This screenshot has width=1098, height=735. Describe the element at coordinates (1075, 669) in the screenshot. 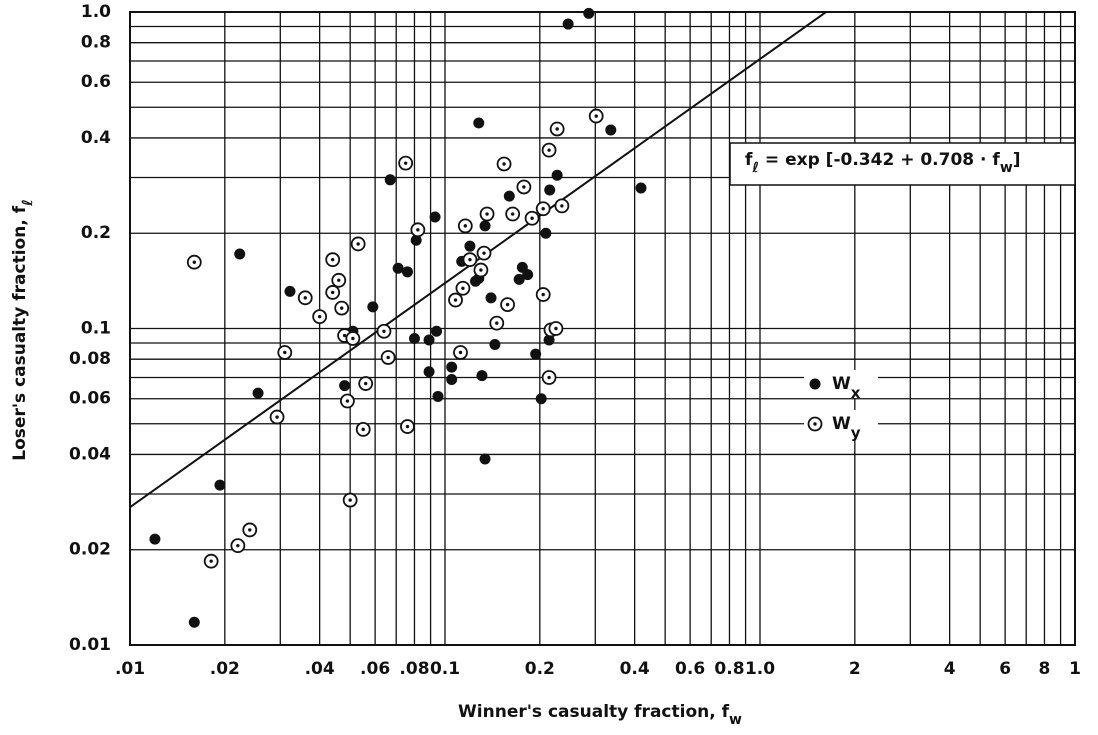

I see `x-tick-label: 1` at that location.